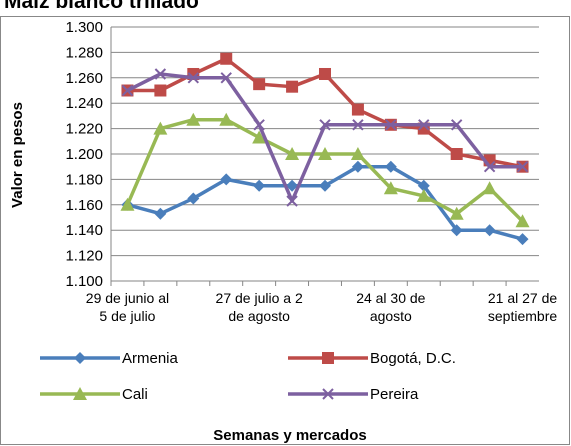 The width and height of the screenshot is (571, 446). I want to click on x-tick-label: 27 de julio a 2 de agosto, so click(259, 307).